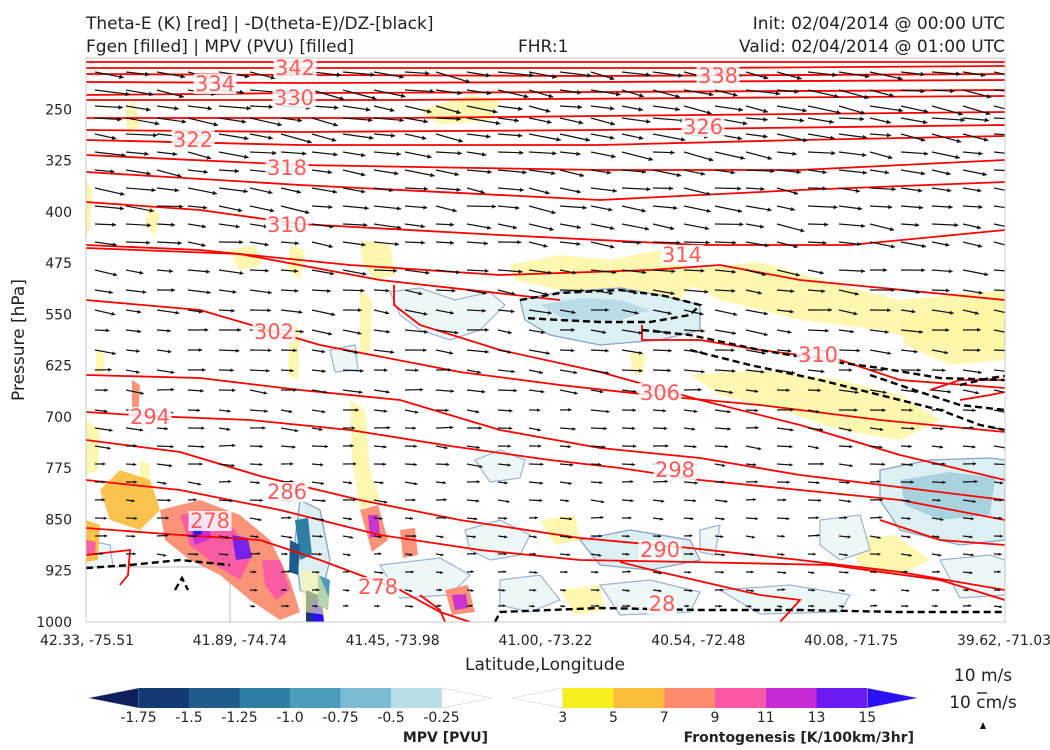  Describe the element at coordinates (715, 716) in the screenshot. I see `frontogenesis-colorbar: 3 5 7 9 11 13 15 Frontogenesis [K/100km/3hr]` at that location.